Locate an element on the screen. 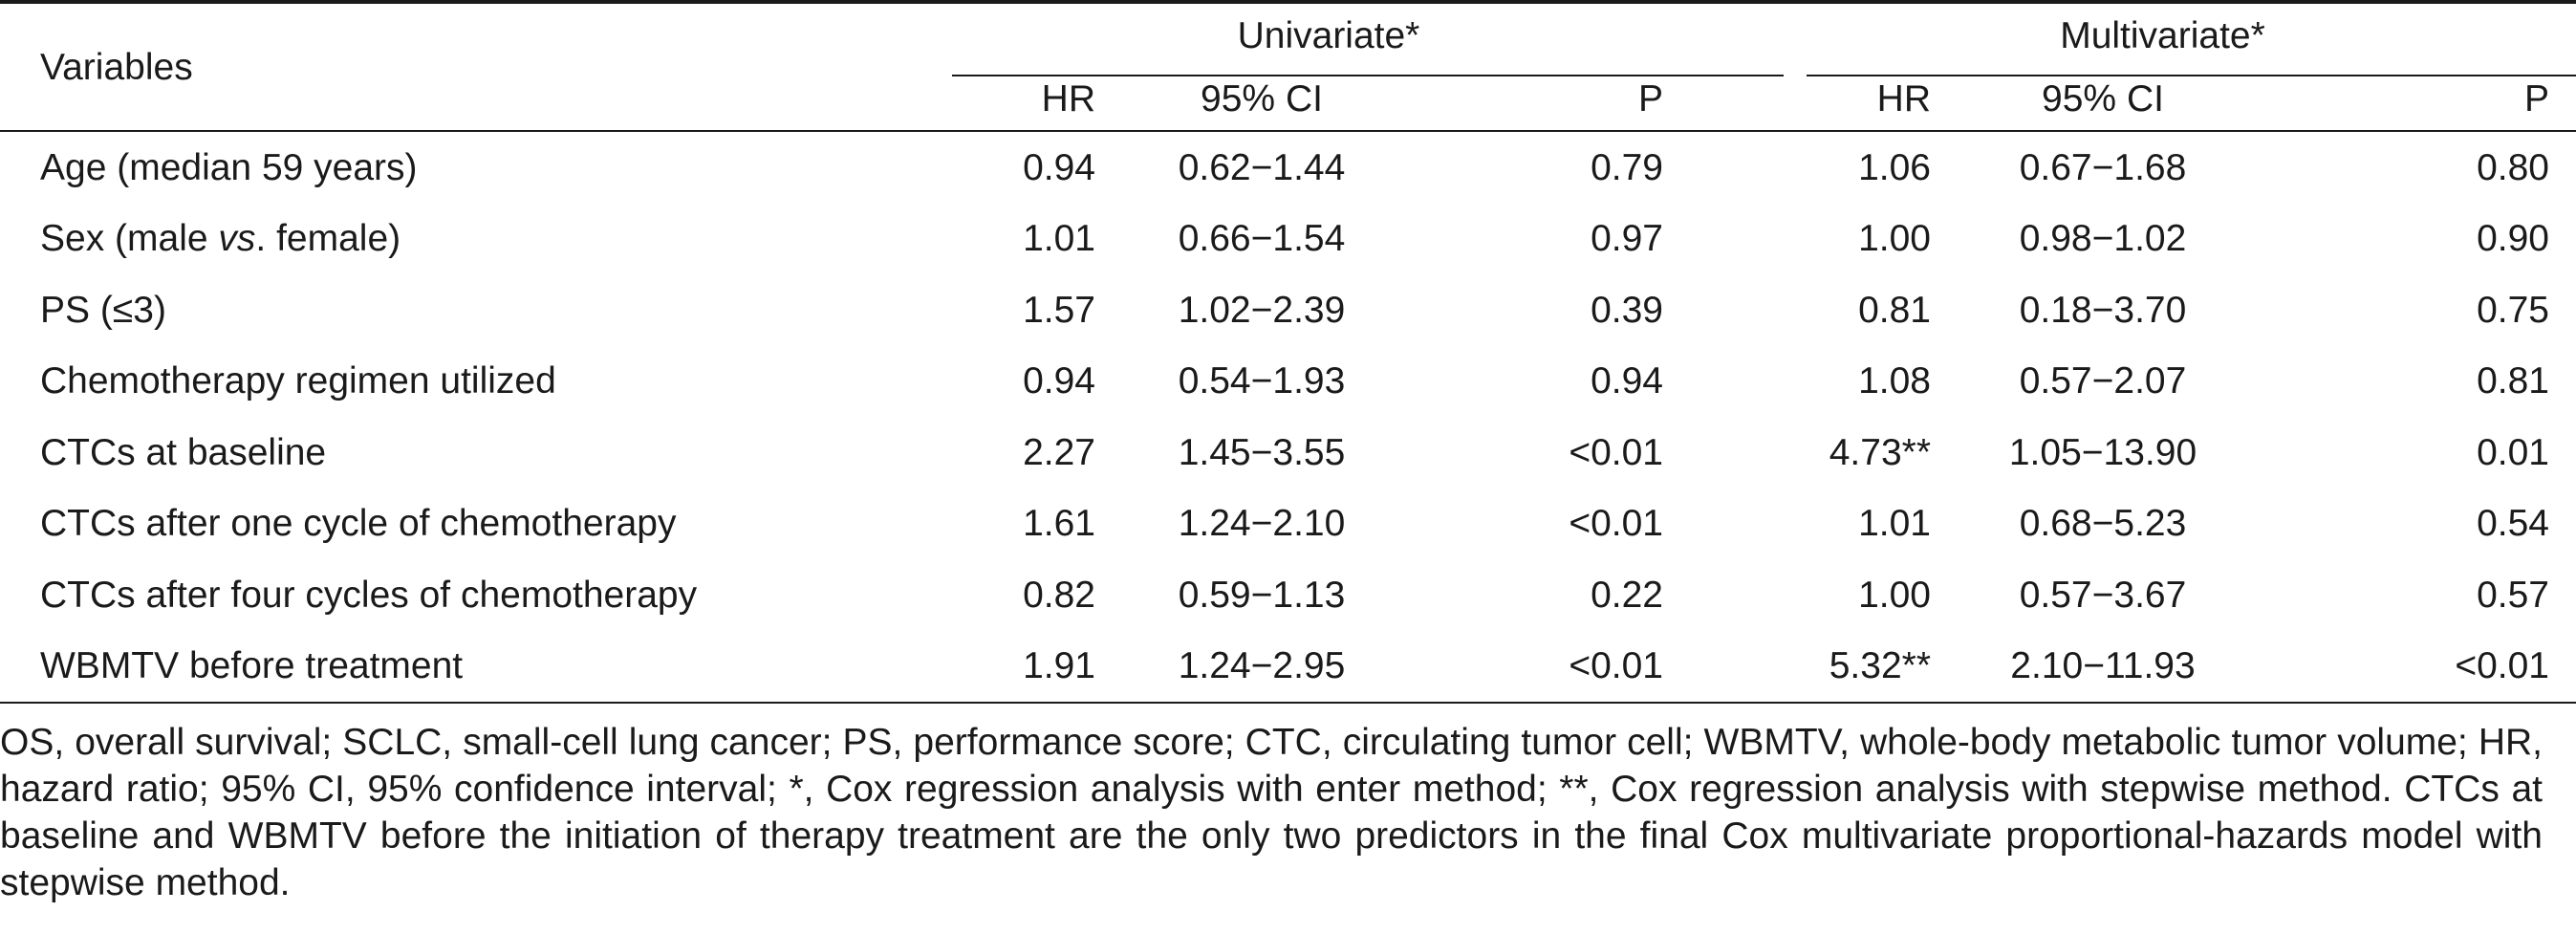 This screenshot has width=2576, height=934. multi-ci-cell: 0.67−1.68 is located at coordinates (2103, 167).